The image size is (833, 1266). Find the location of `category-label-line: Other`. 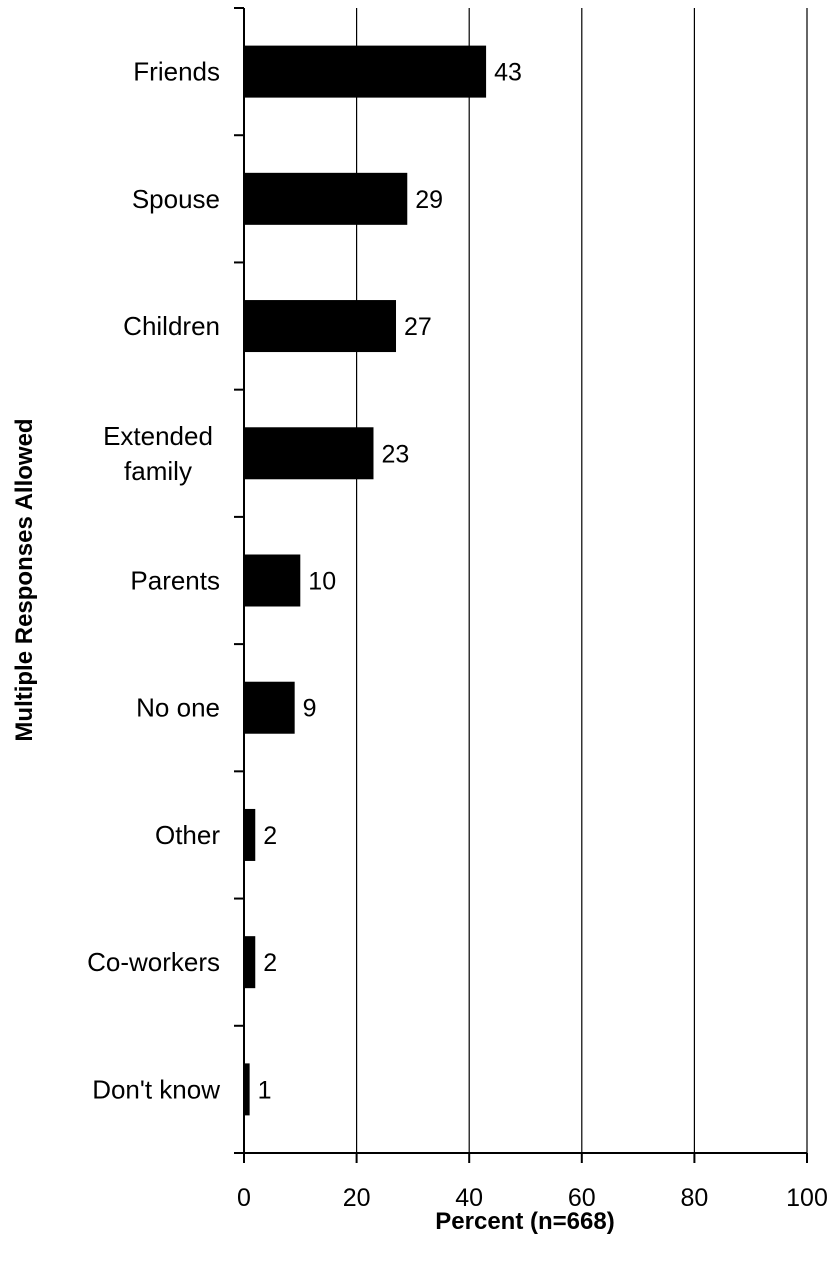

category-label-line: Other is located at coordinates (187, 835).